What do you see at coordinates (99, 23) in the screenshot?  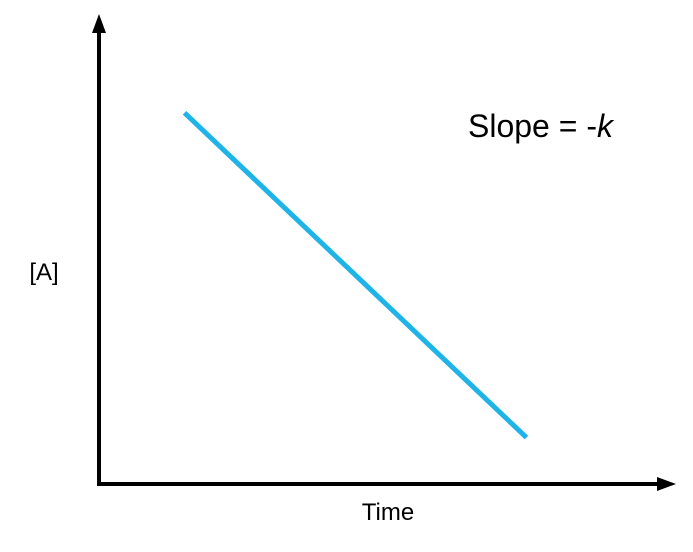 I see `y-axis-arrowhead` at bounding box center [99, 23].